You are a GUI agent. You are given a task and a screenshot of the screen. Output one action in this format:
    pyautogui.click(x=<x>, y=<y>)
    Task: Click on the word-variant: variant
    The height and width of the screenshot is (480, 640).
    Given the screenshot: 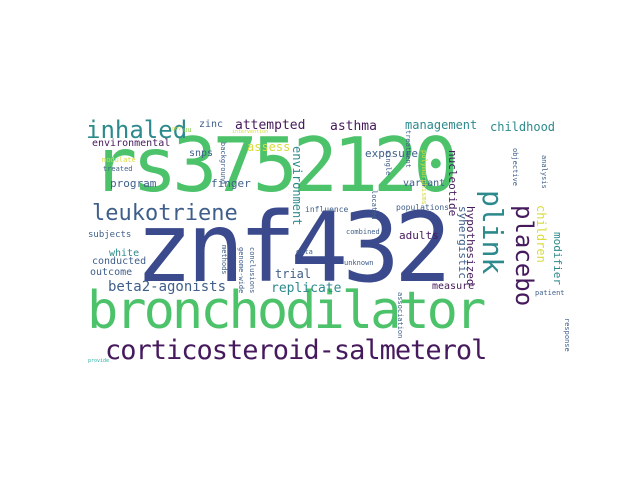 What is the action you would take?
    pyautogui.click(x=424, y=183)
    